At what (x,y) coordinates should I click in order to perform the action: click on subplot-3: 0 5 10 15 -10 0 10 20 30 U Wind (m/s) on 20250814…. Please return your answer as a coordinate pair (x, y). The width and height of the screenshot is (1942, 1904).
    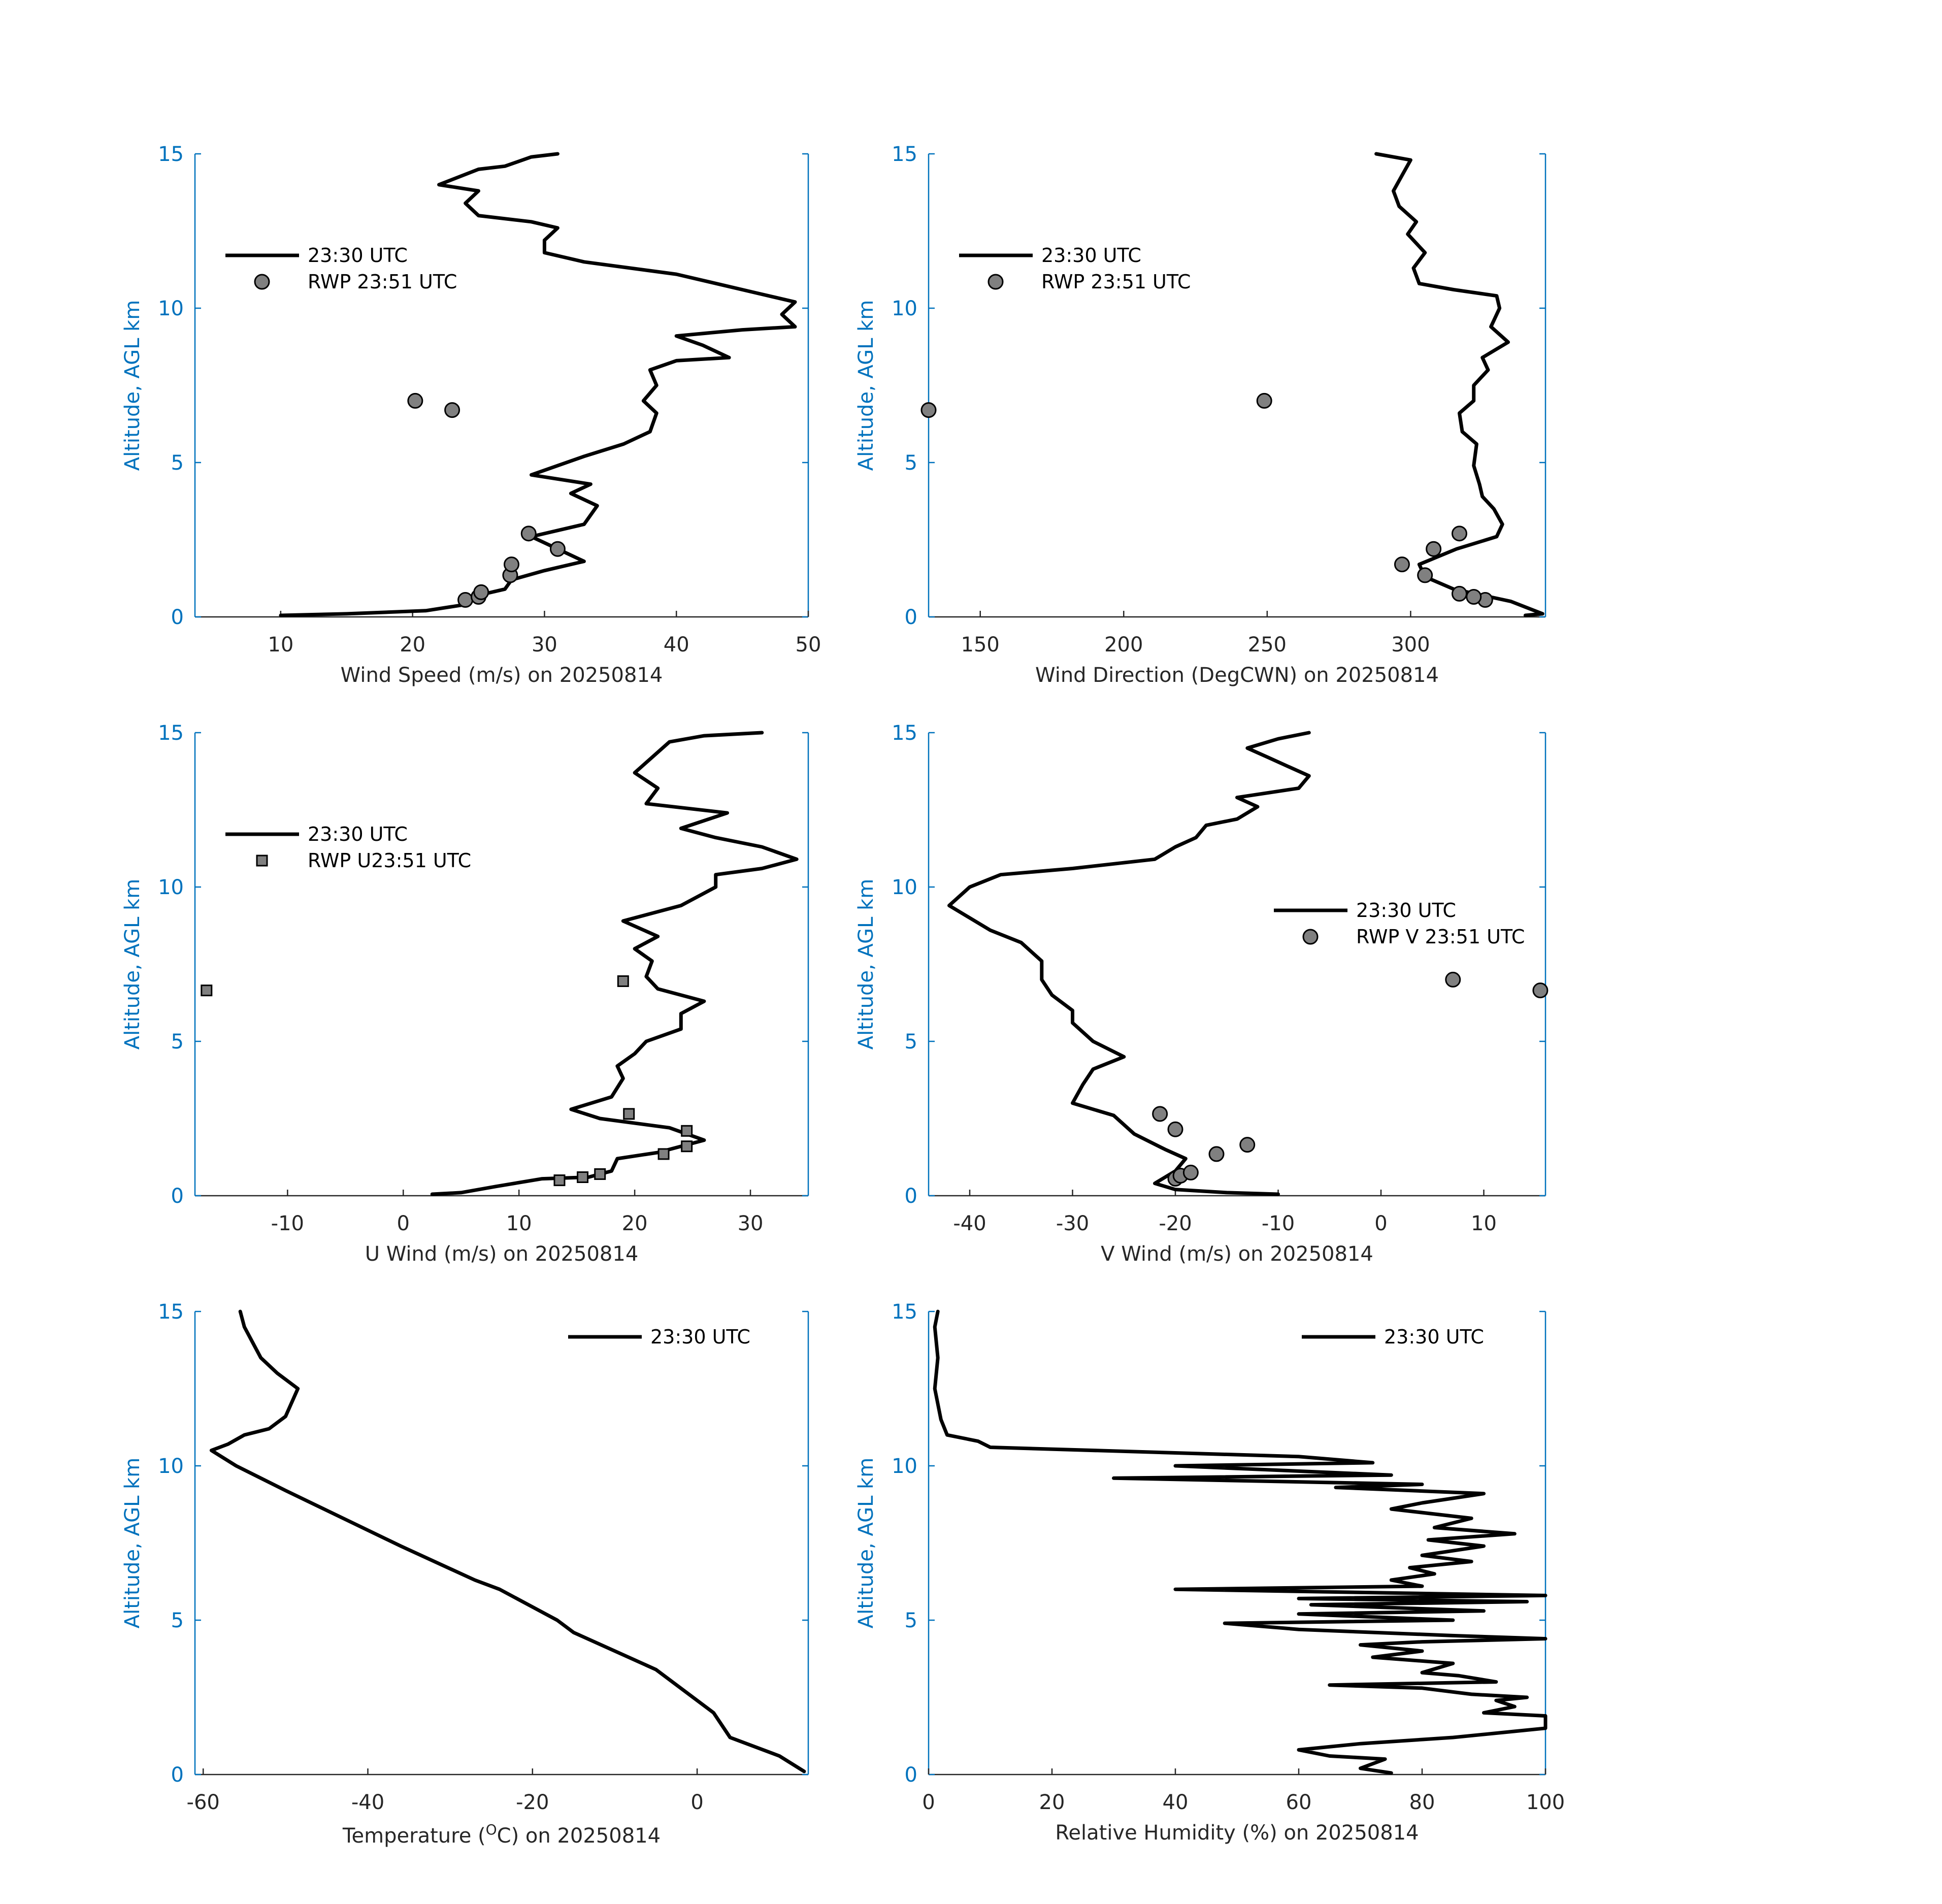
    Looking at the image, I should click on (465, 994).